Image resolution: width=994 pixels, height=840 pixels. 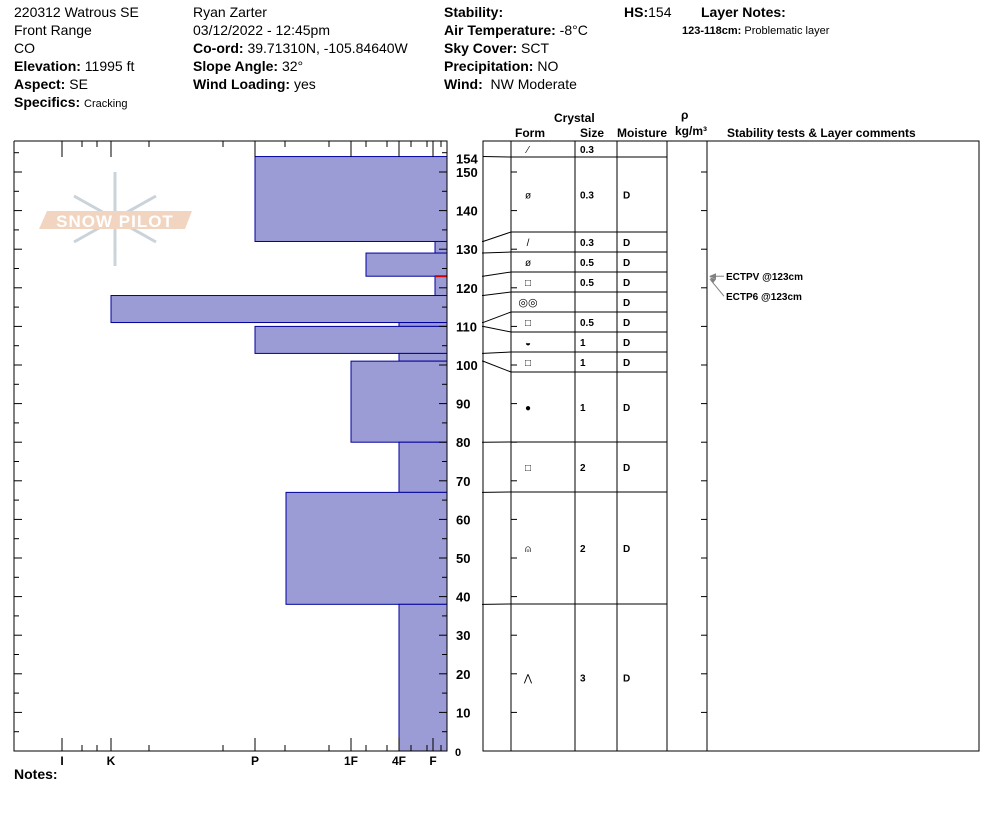 What do you see at coordinates (432, 761) in the screenshot?
I see `x-tick-label: F` at bounding box center [432, 761].